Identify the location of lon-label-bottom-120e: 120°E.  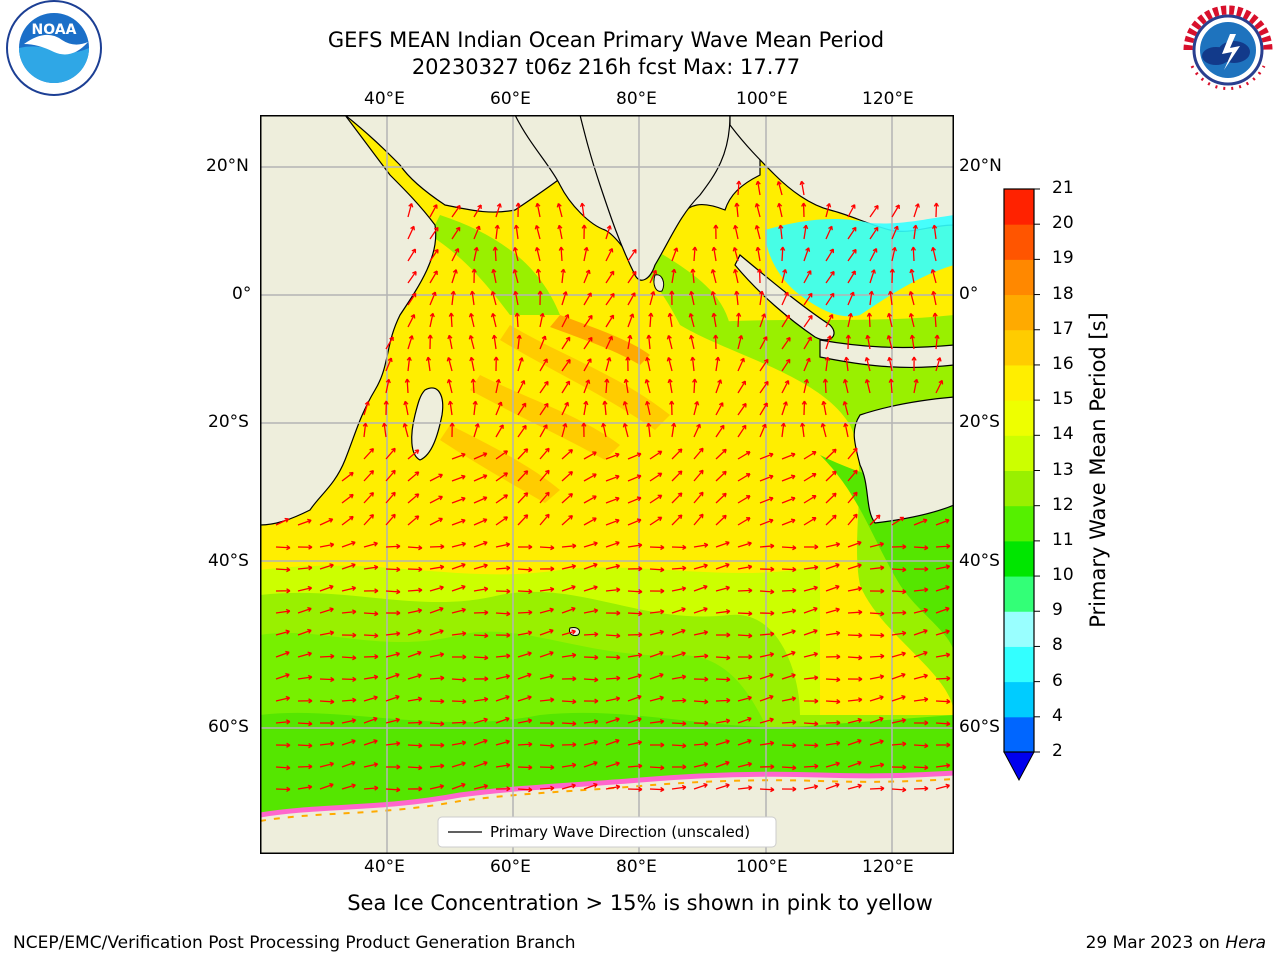
(888, 867).